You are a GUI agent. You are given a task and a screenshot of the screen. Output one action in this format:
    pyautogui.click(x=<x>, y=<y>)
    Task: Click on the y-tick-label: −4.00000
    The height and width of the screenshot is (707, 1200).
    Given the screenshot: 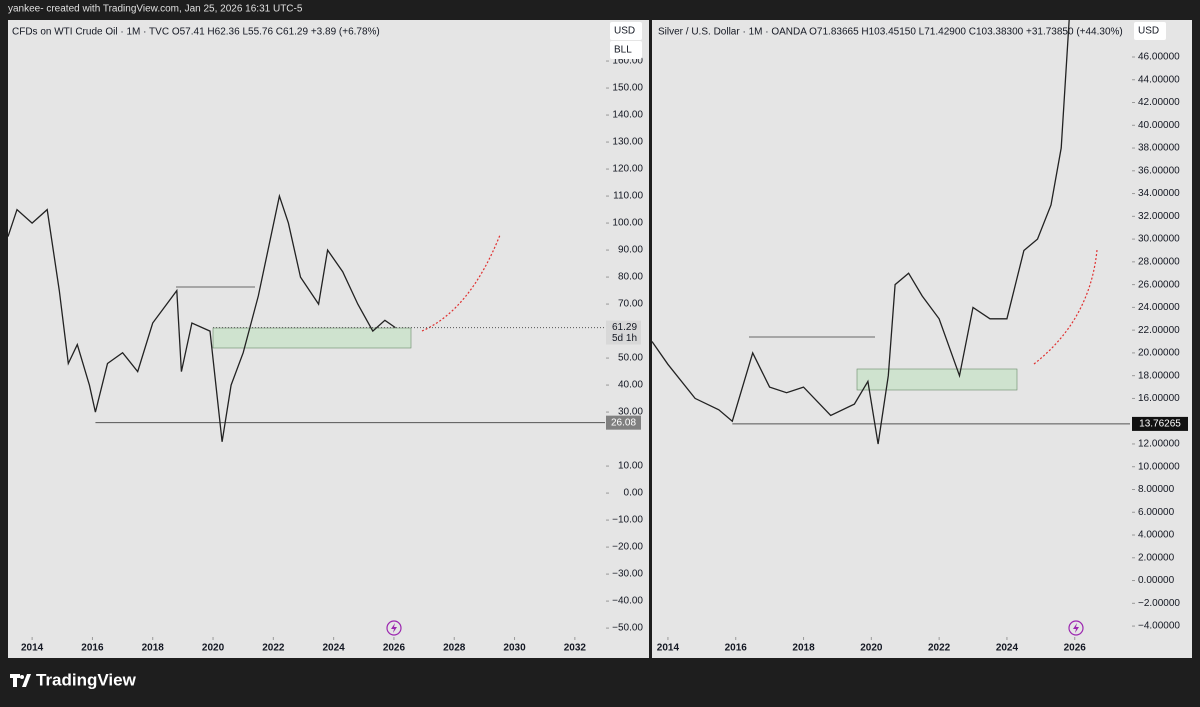 What is the action you would take?
    pyautogui.click(x=1159, y=626)
    